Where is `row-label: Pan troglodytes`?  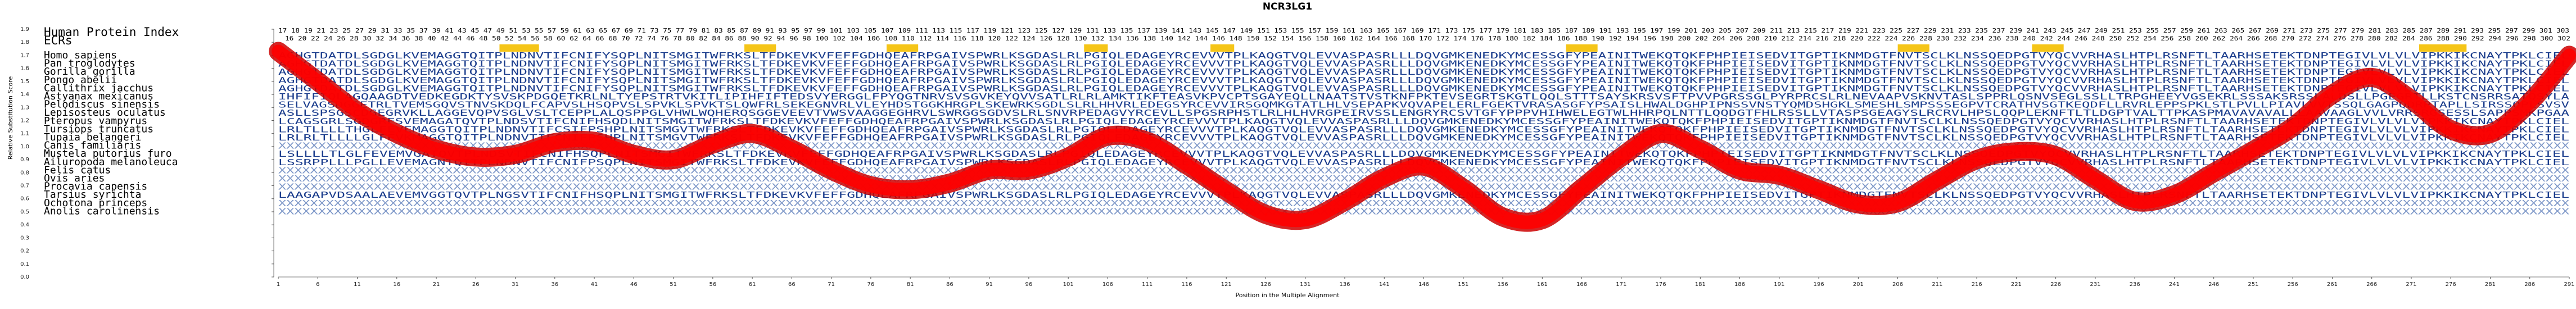
row-label: Pan troglodytes is located at coordinates (89, 64).